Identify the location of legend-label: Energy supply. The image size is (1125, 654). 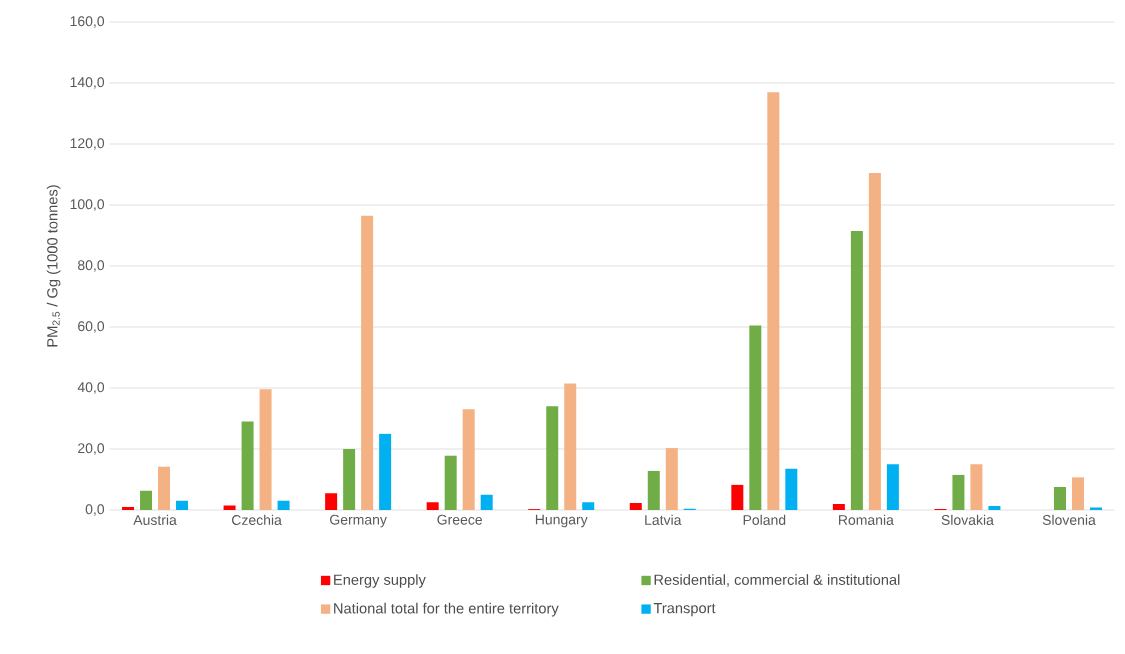
(380, 581).